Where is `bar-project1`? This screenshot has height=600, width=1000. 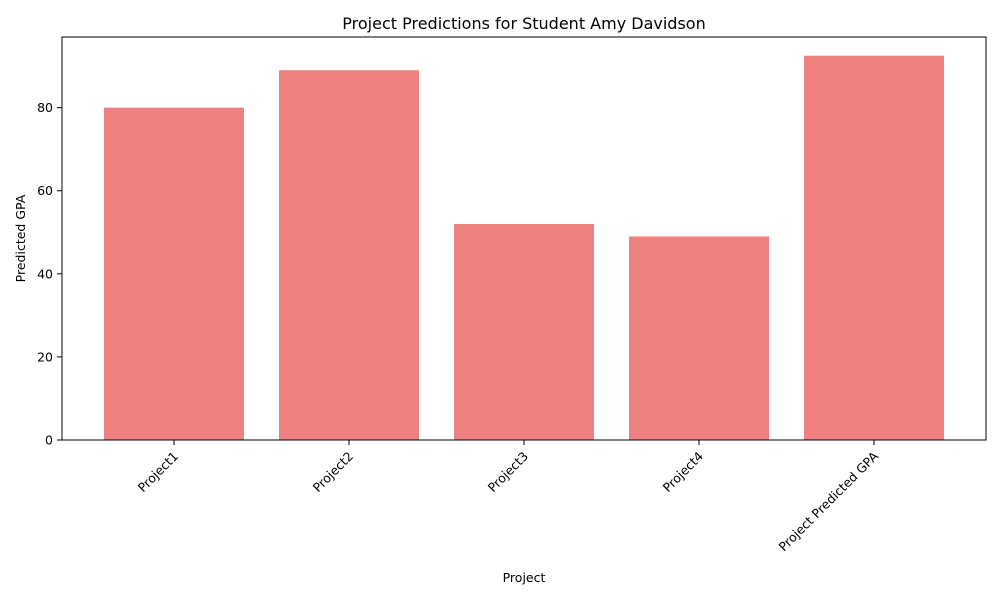
bar-project1 is located at coordinates (174, 273).